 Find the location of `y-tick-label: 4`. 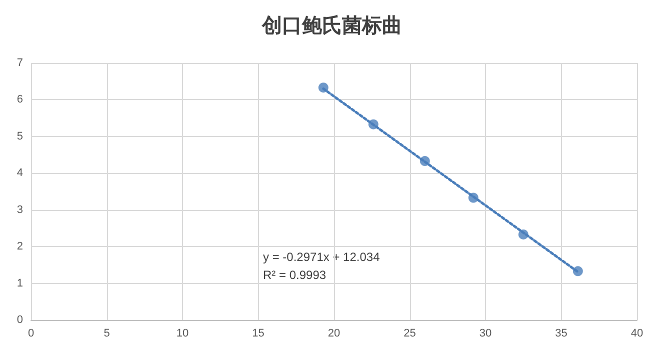

y-tick-label: 4 is located at coordinates (19, 173).